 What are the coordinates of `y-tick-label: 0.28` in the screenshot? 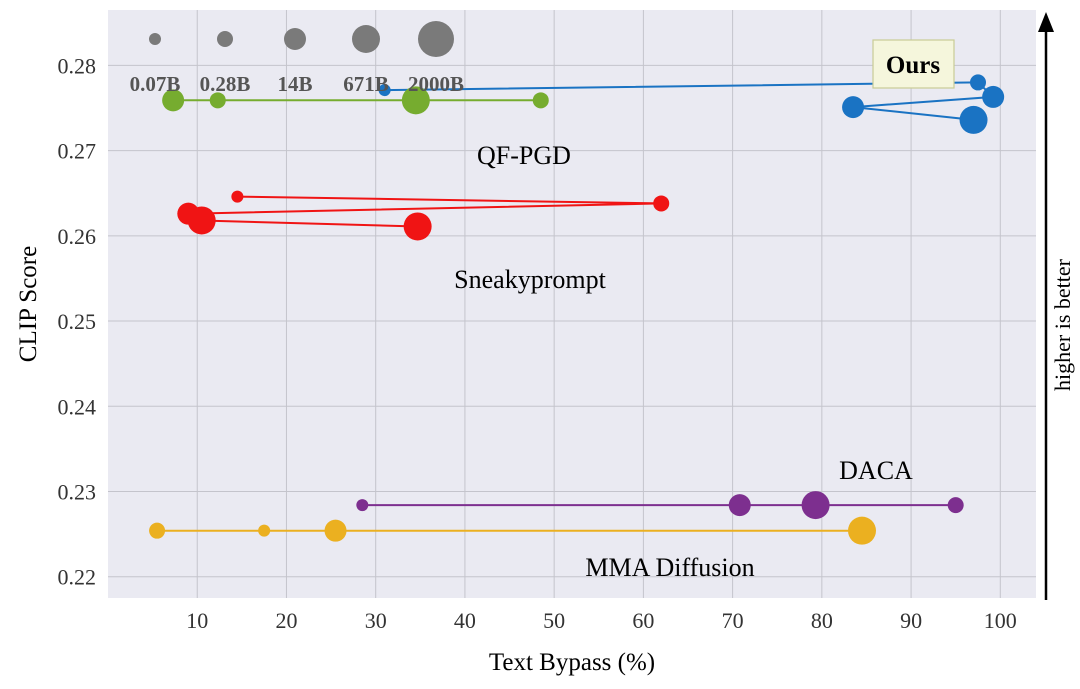 It's located at (77, 65).